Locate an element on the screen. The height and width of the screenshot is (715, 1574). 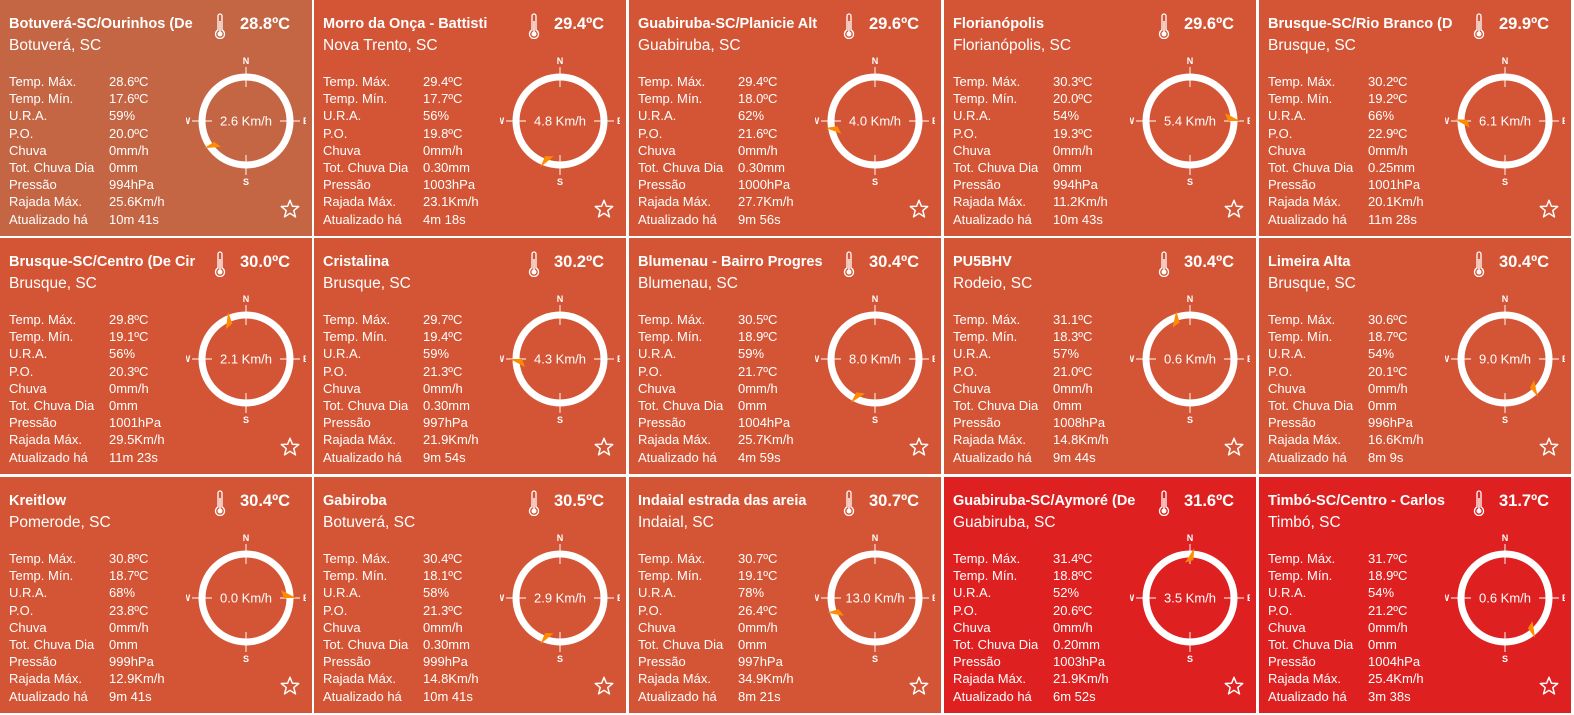
station-name: Timbó-SC/Centro - Carlos is located at coordinates (1356, 501).